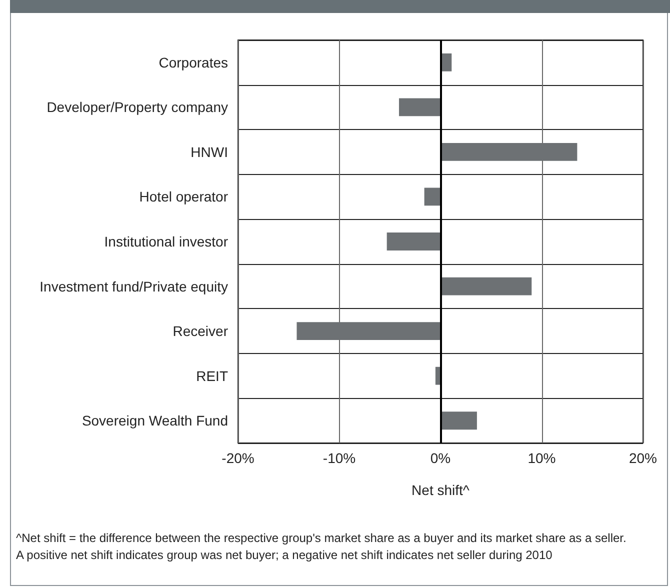 This screenshot has height=588, width=670. Describe the element at coordinates (322, 538) in the screenshot. I see `text: ^Net shift = the difference between the respective group's market share as a buyer and its market share as a seller.` at that location.